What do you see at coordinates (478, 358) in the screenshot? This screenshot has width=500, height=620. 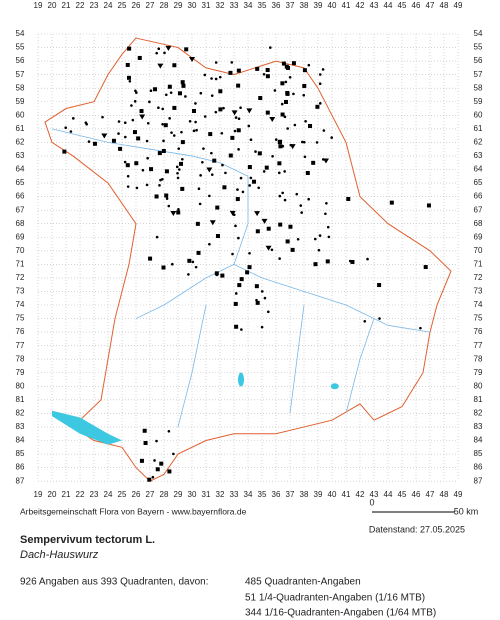 I see `row-label: 78` at bounding box center [478, 358].